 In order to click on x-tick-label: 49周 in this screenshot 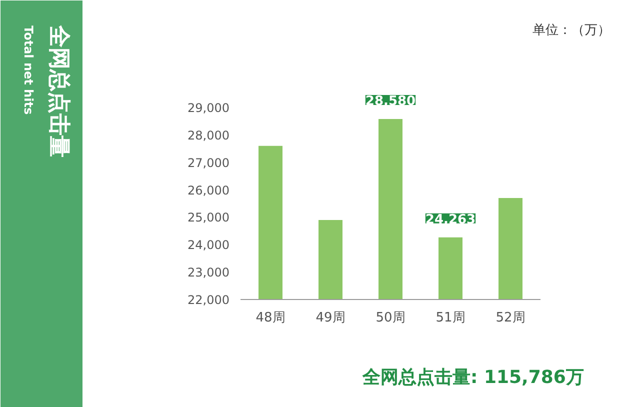, I will do `click(331, 318)`.